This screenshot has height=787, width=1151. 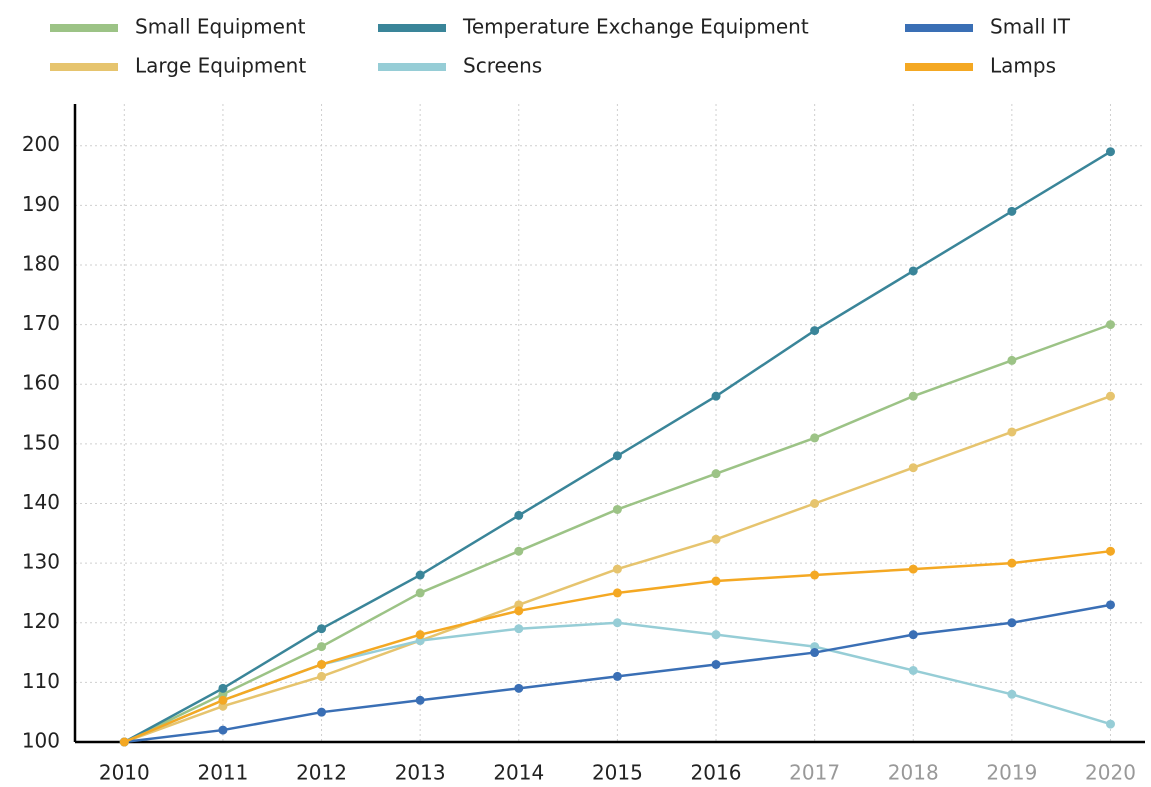 What do you see at coordinates (220, 66) in the screenshot?
I see `legend-label: Large Equipment` at bounding box center [220, 66].